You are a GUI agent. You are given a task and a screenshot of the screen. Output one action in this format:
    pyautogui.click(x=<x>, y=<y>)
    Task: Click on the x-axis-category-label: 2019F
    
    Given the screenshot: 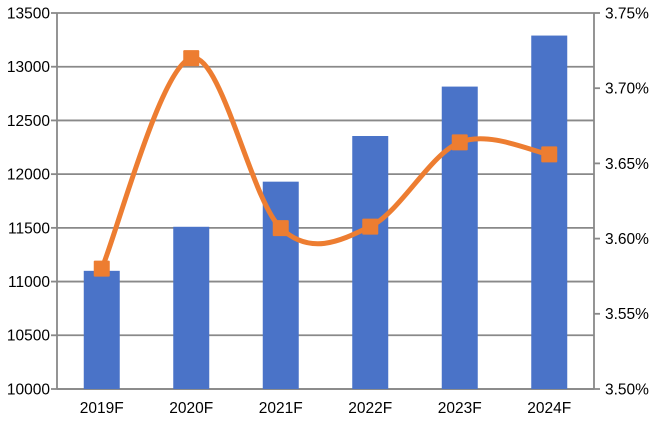 What is the action you would take?
    pyautogui.click(x=102, y=408)
    